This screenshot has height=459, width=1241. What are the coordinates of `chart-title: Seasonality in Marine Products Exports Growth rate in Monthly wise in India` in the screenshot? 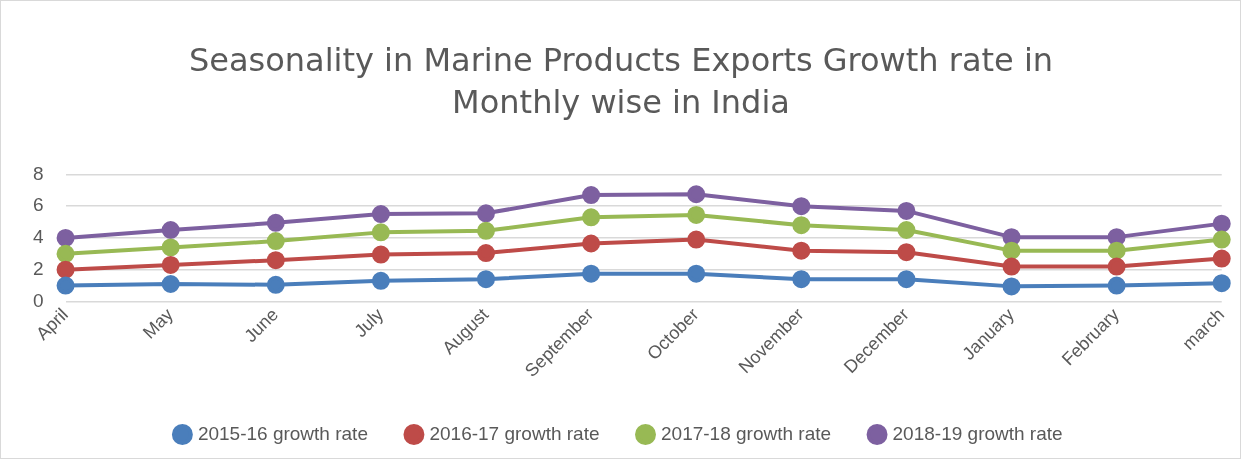 It's located at (621, 81).